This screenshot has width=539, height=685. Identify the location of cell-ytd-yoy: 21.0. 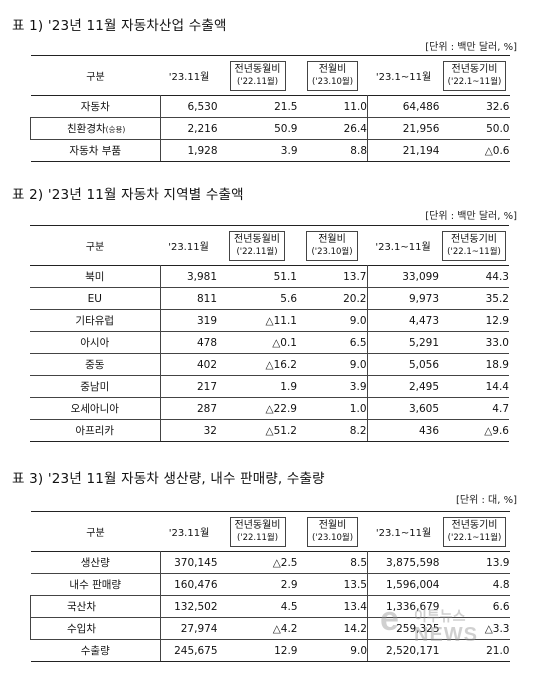
(474, 650).